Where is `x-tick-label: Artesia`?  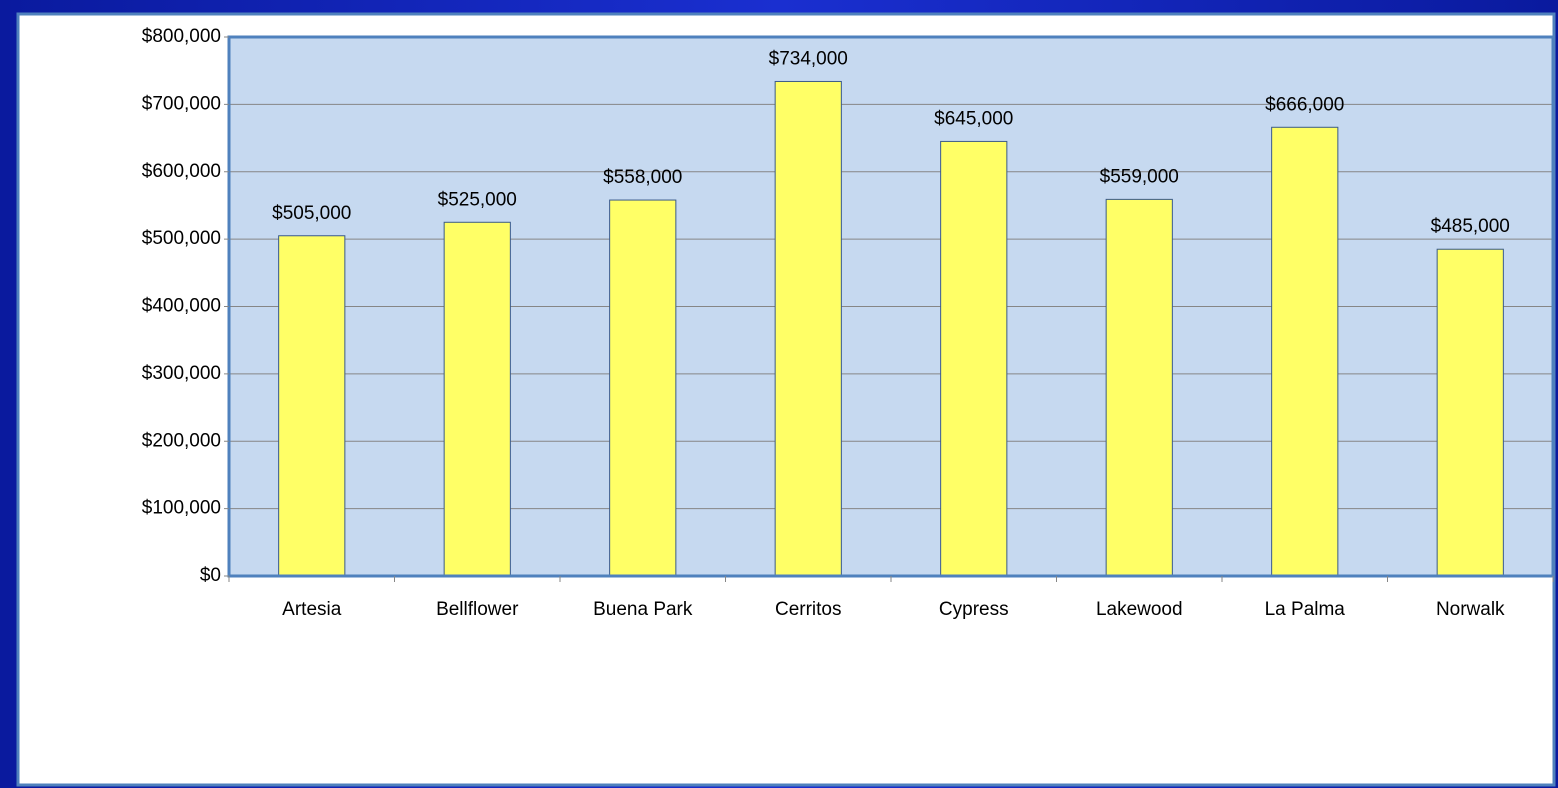
x-tick-label: Artesia is located at coordinates (312, 609).